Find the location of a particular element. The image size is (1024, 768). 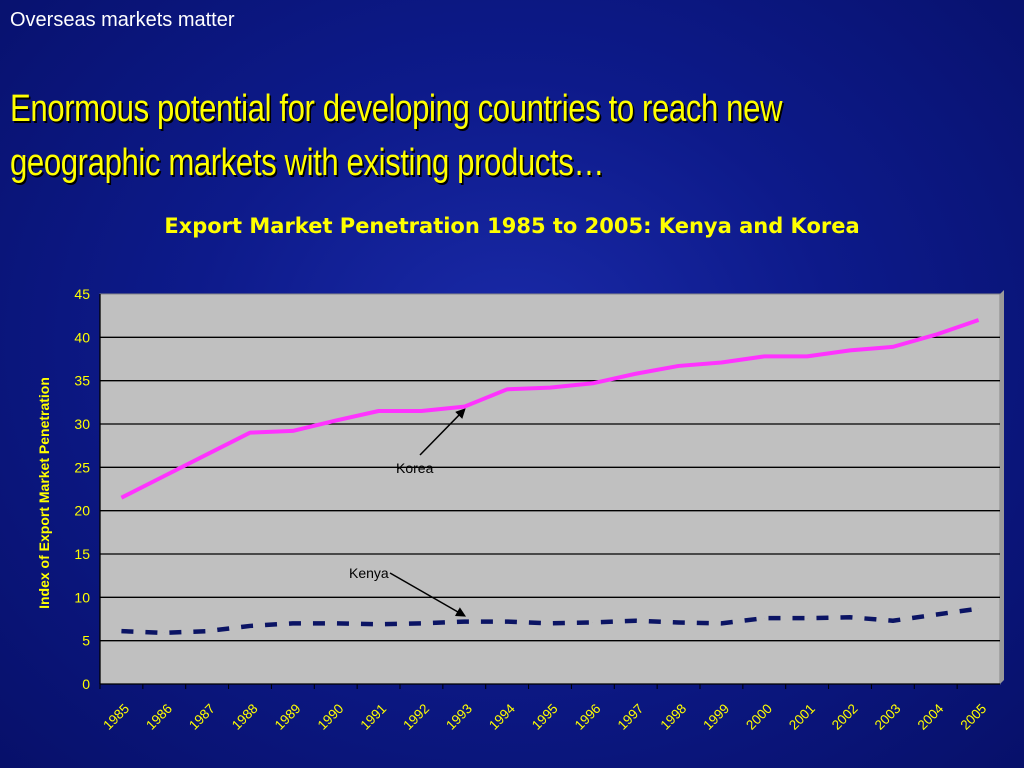

x-tick-label: 1988 is located at coordinates (245, 717).